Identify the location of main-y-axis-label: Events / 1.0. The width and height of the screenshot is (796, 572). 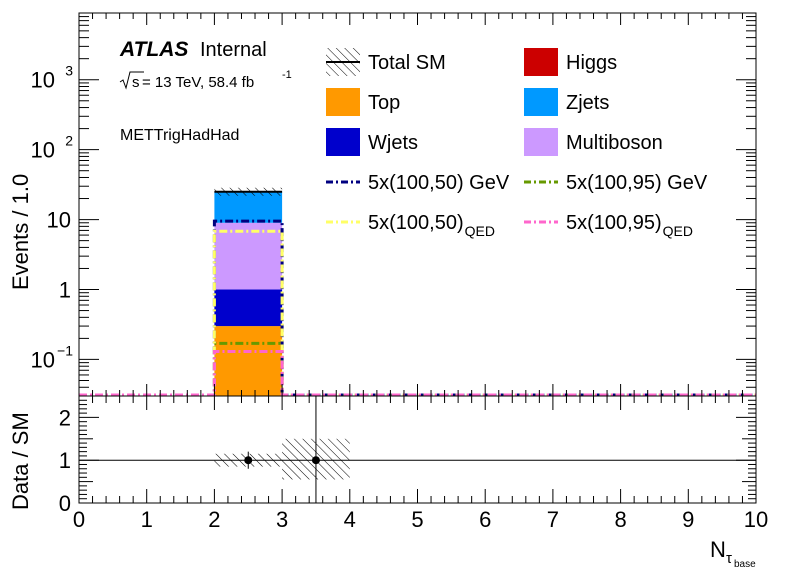
(20, 232).